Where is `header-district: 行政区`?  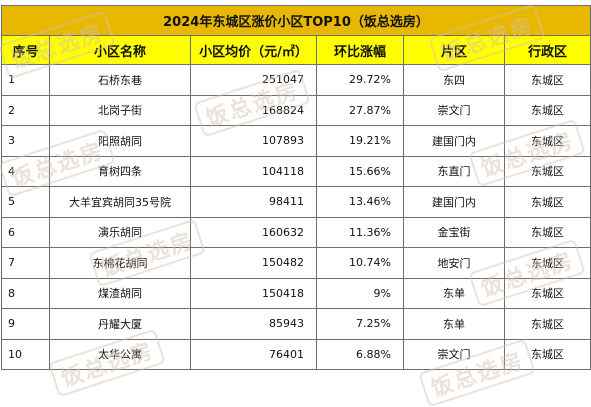 header-district: 行政区 is located at coordinates (547, 50).